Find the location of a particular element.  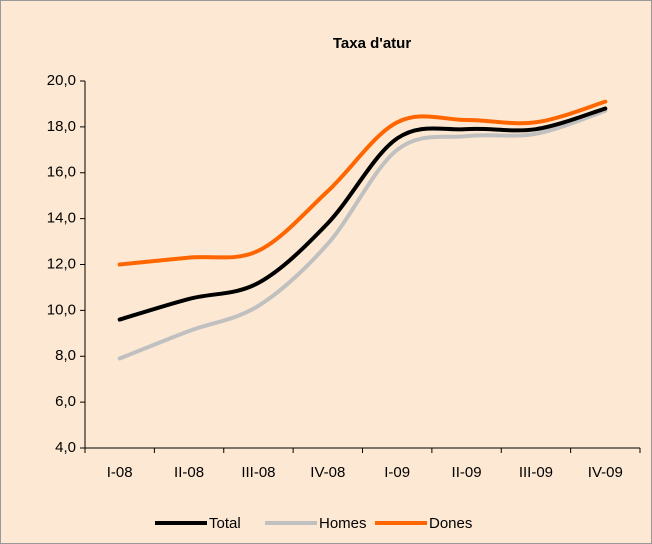

y-tick-label: 12,0 is located at coordinates (61, 263).